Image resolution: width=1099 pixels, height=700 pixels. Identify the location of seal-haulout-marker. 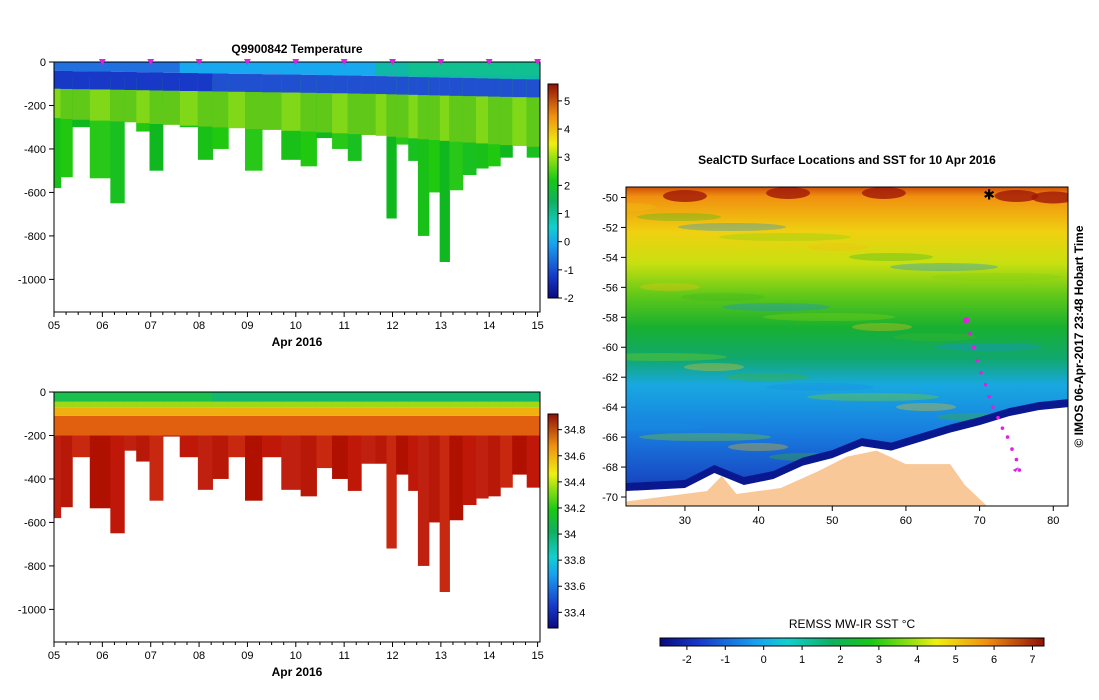
(1015, 470).